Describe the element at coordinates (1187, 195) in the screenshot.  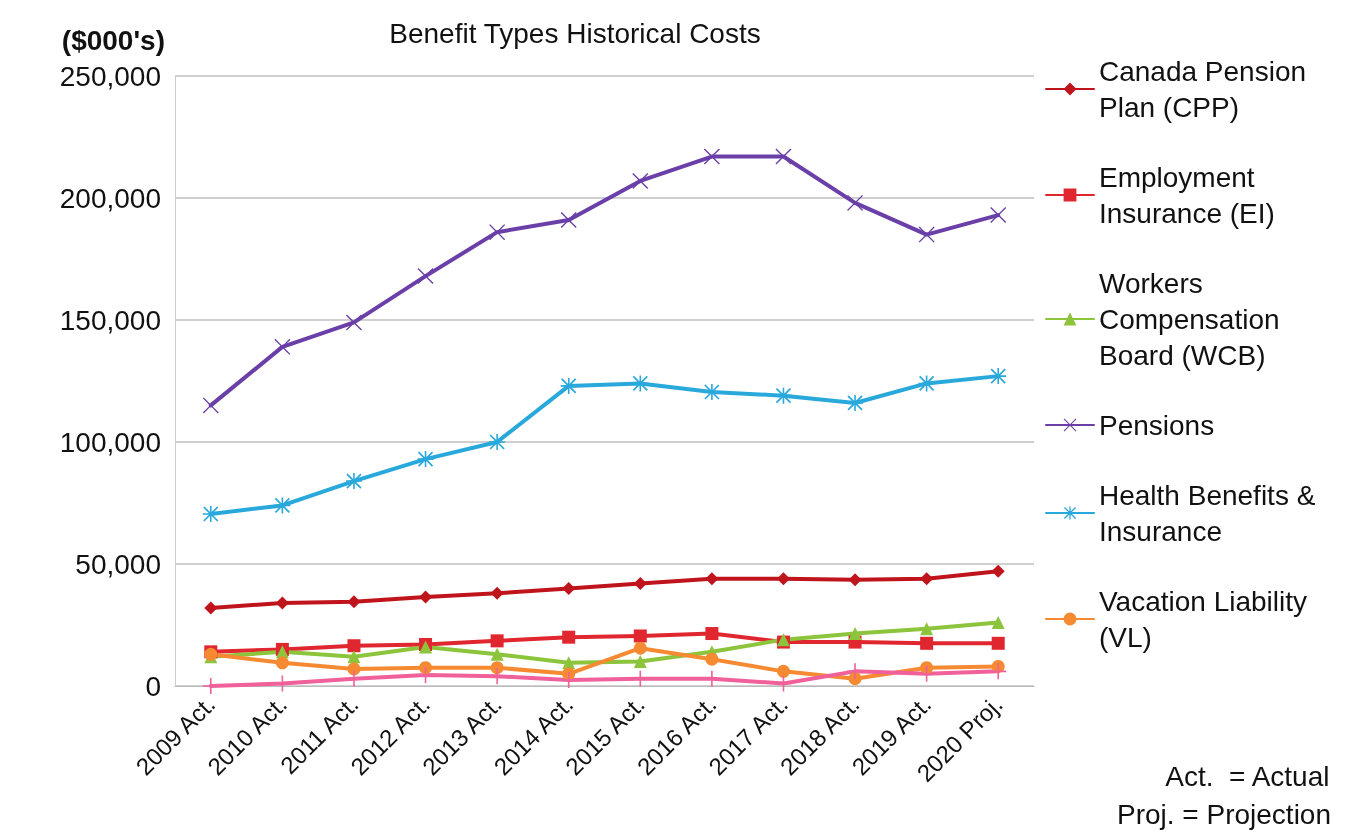
I see `legend-label: Employment Insurance (EI)` at that location.